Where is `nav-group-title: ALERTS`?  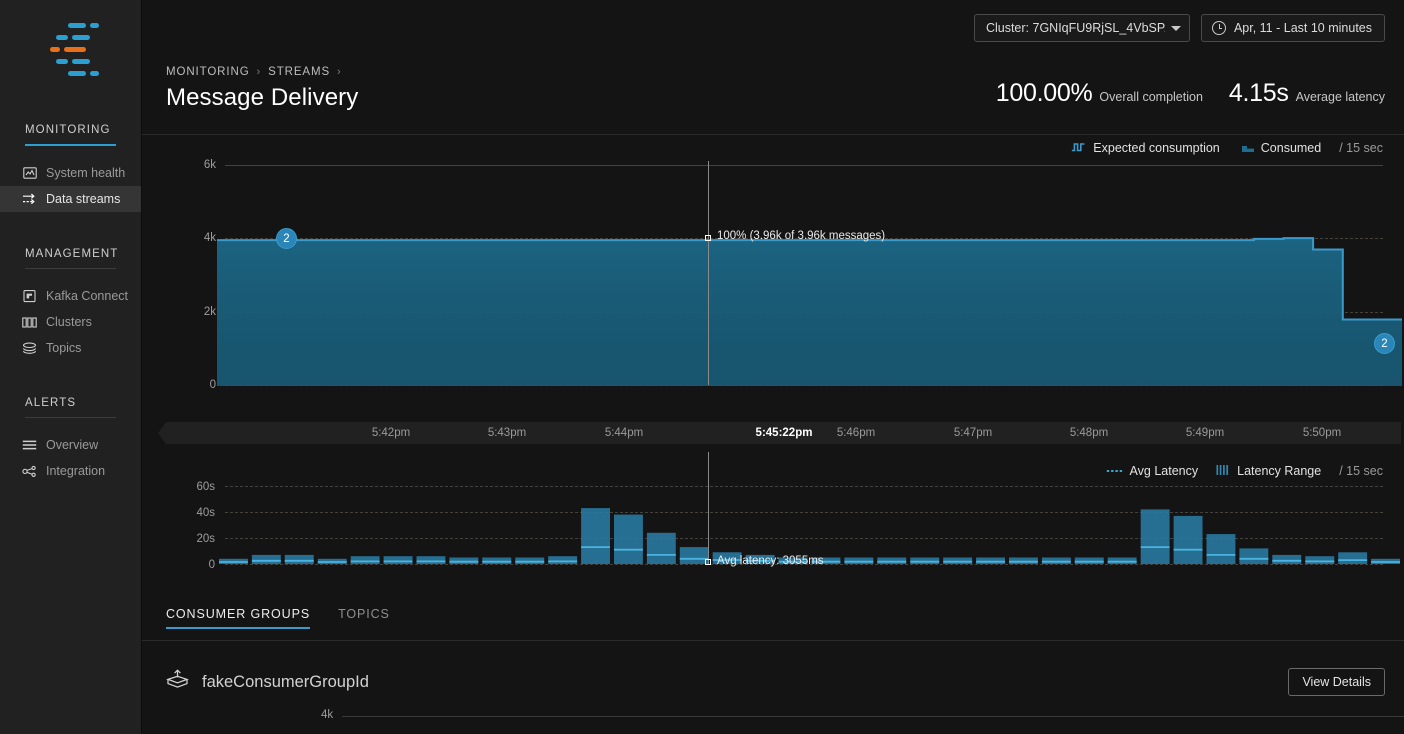 nav-group-title: ALERTS is located at coordinates (51, 403).